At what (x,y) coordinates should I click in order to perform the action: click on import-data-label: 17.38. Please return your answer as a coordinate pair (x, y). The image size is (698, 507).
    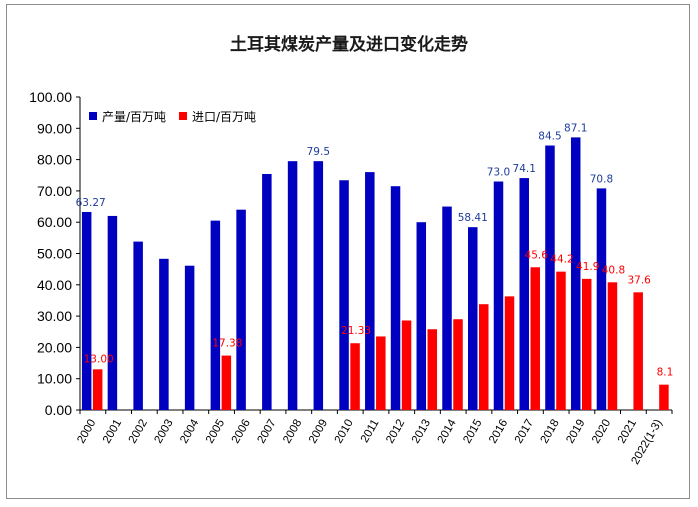
    Looking at the image, I should click on (227, 344).